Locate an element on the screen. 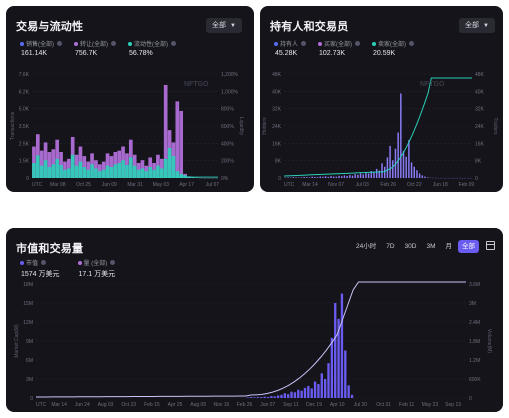  x-tick-label: Jul 07 is located at coordinates (213, 185).